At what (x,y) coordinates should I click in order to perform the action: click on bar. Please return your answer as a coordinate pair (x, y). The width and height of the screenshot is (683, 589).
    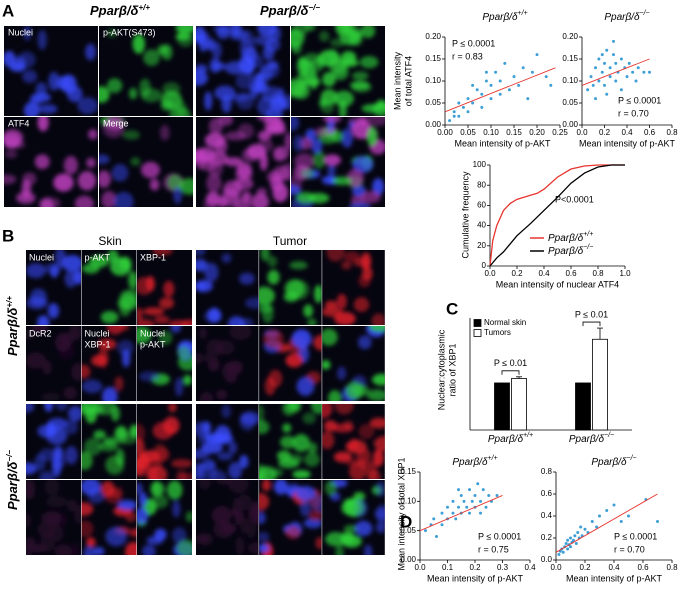
    Looking at the image, I should click on (519, 404).